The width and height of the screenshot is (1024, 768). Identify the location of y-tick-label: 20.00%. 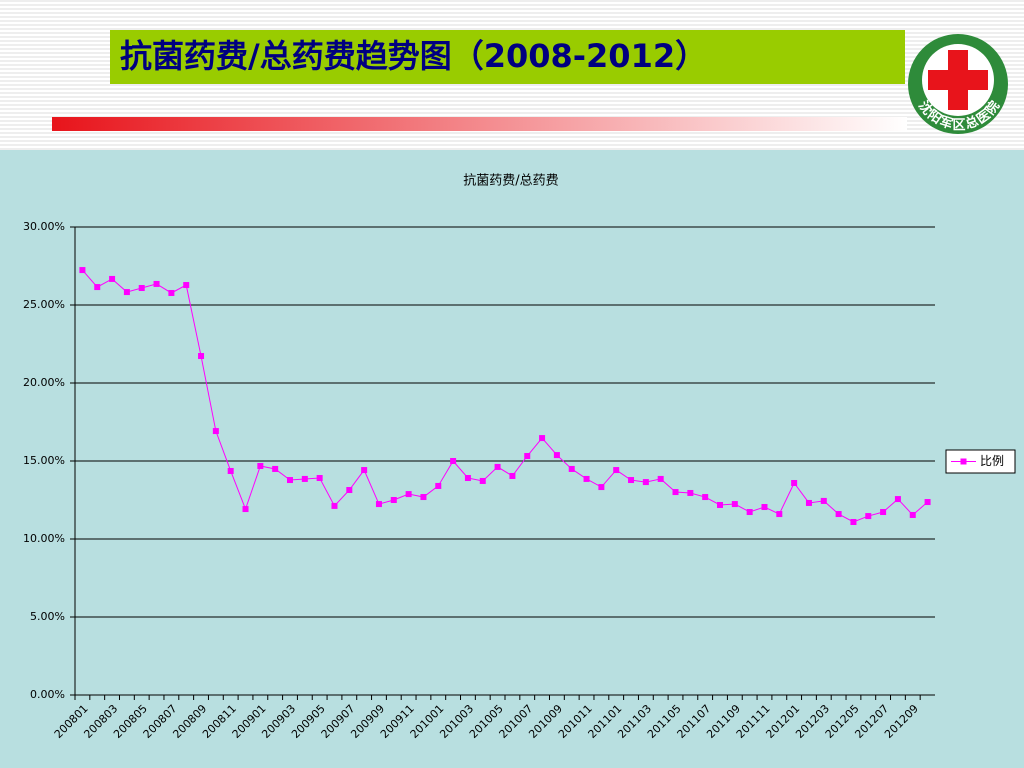
(44, 382).